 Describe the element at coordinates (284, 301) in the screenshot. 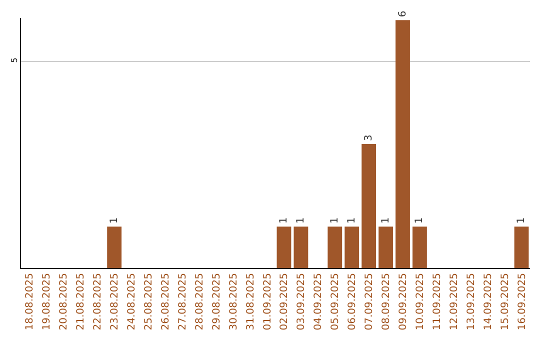

I see `x-tick-label: 02.09.2025` at that location.